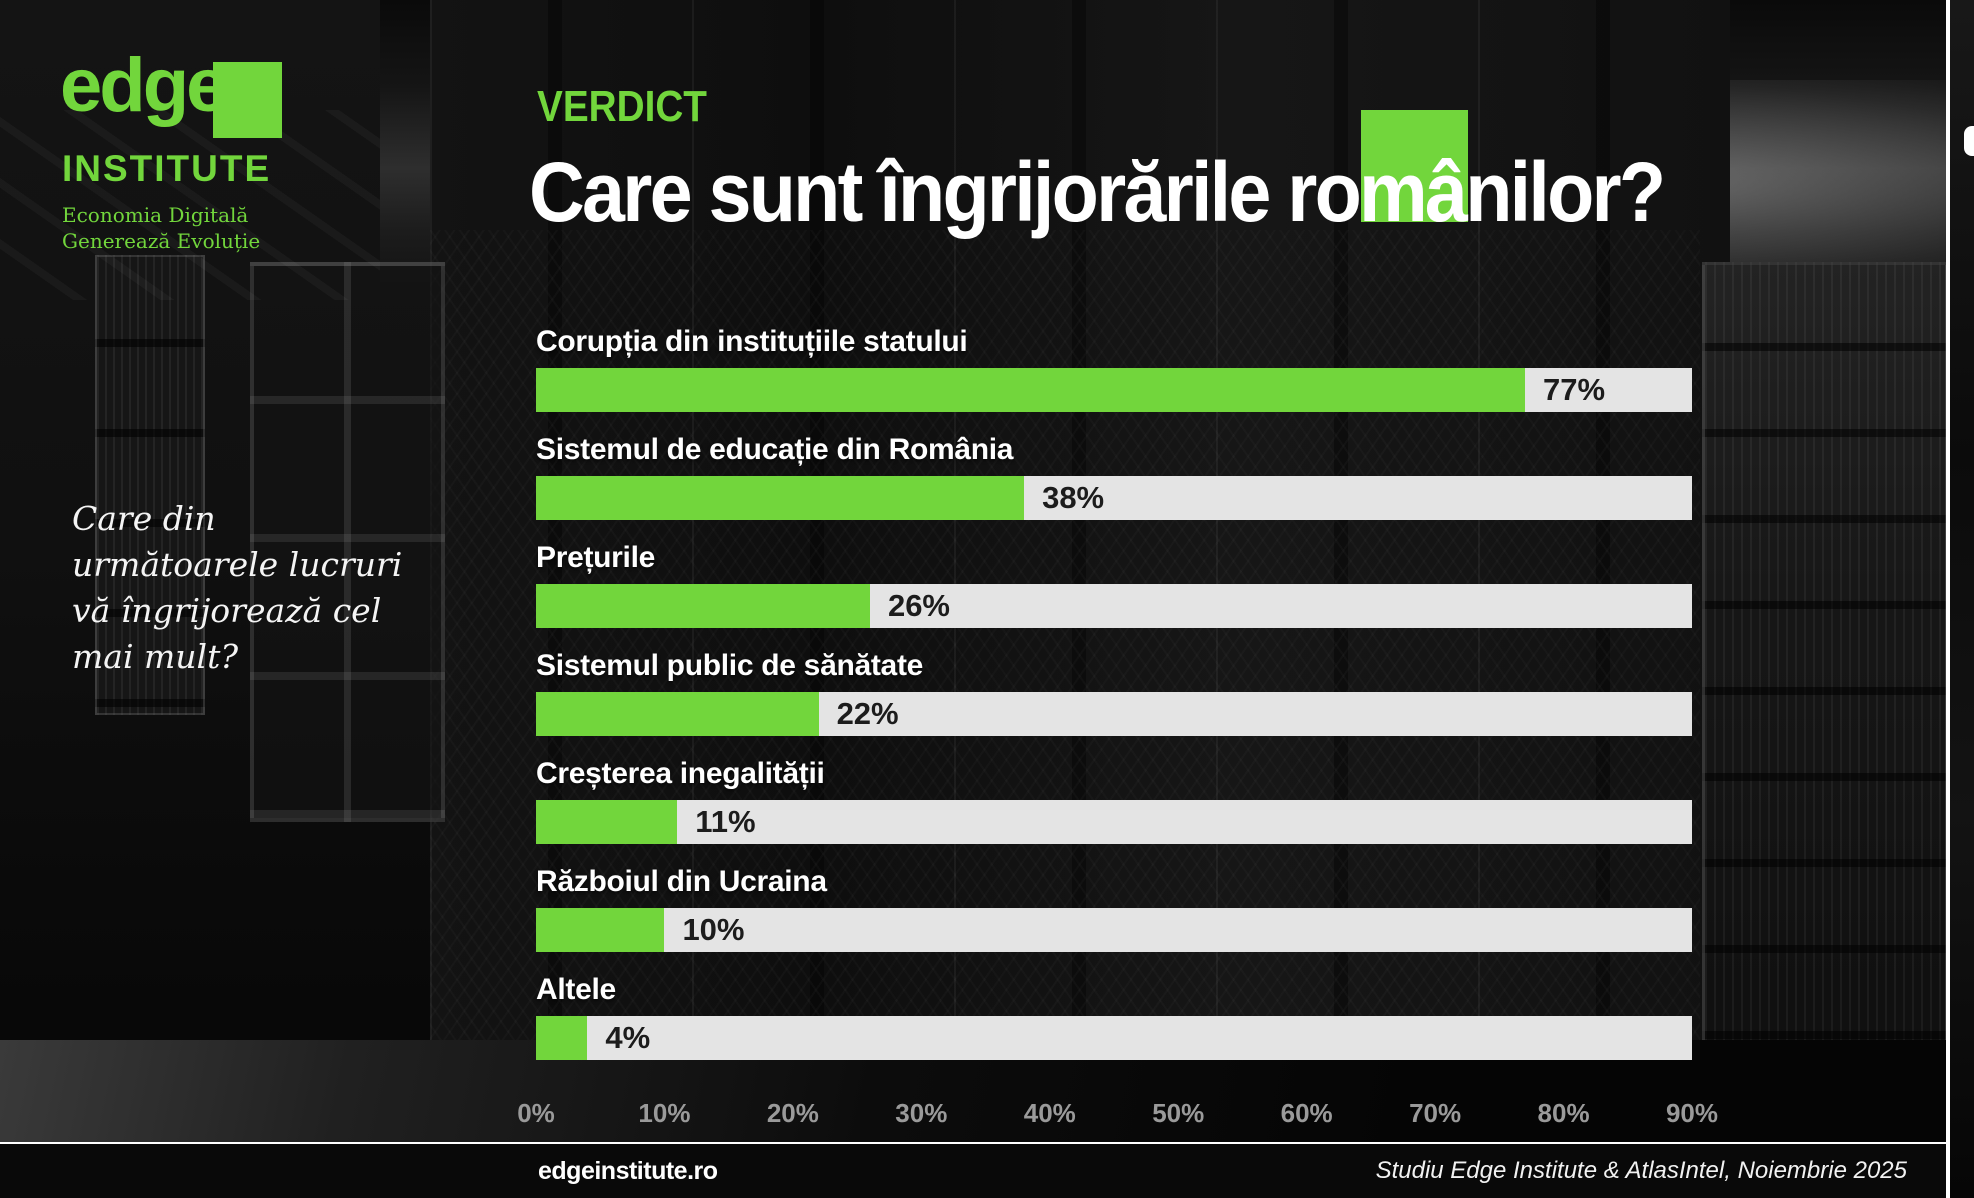 Image resolution: width=1974 pixels, height=1198 pixels. I want to click on bar-value: 77%, so click(1574, 389).